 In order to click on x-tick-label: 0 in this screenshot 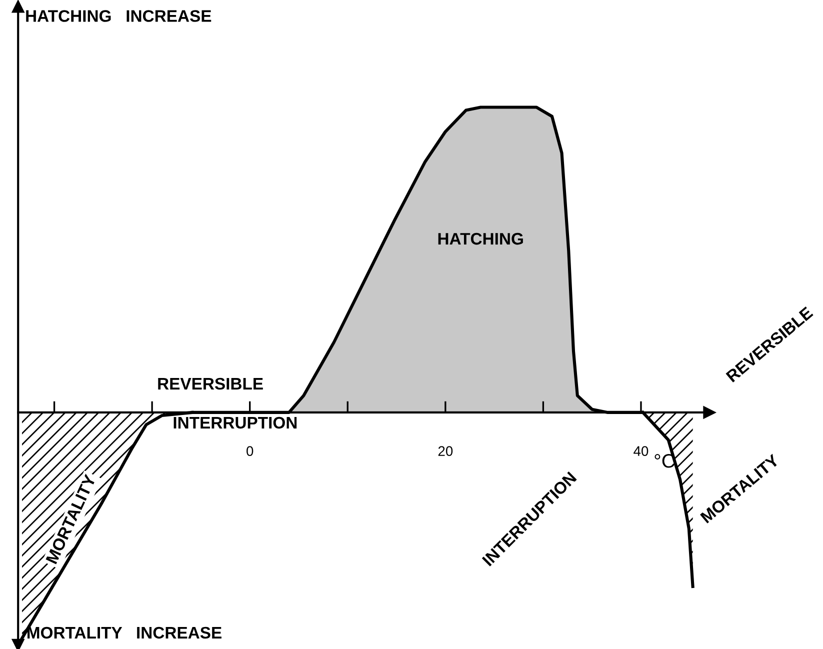, I will do `click(250, 451)`.